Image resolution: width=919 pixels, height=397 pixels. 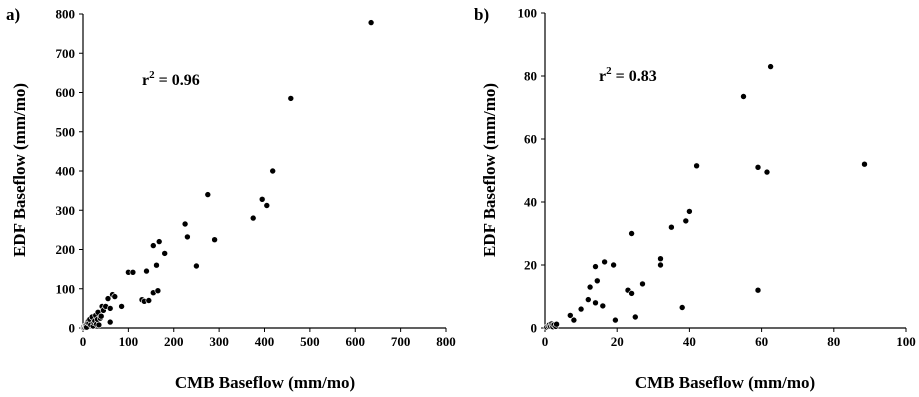 What do you see at coordinates (833, 341) in the screenshot?
I see `panel-b-x-tick-label: 80` at bounding box center [833, 341].